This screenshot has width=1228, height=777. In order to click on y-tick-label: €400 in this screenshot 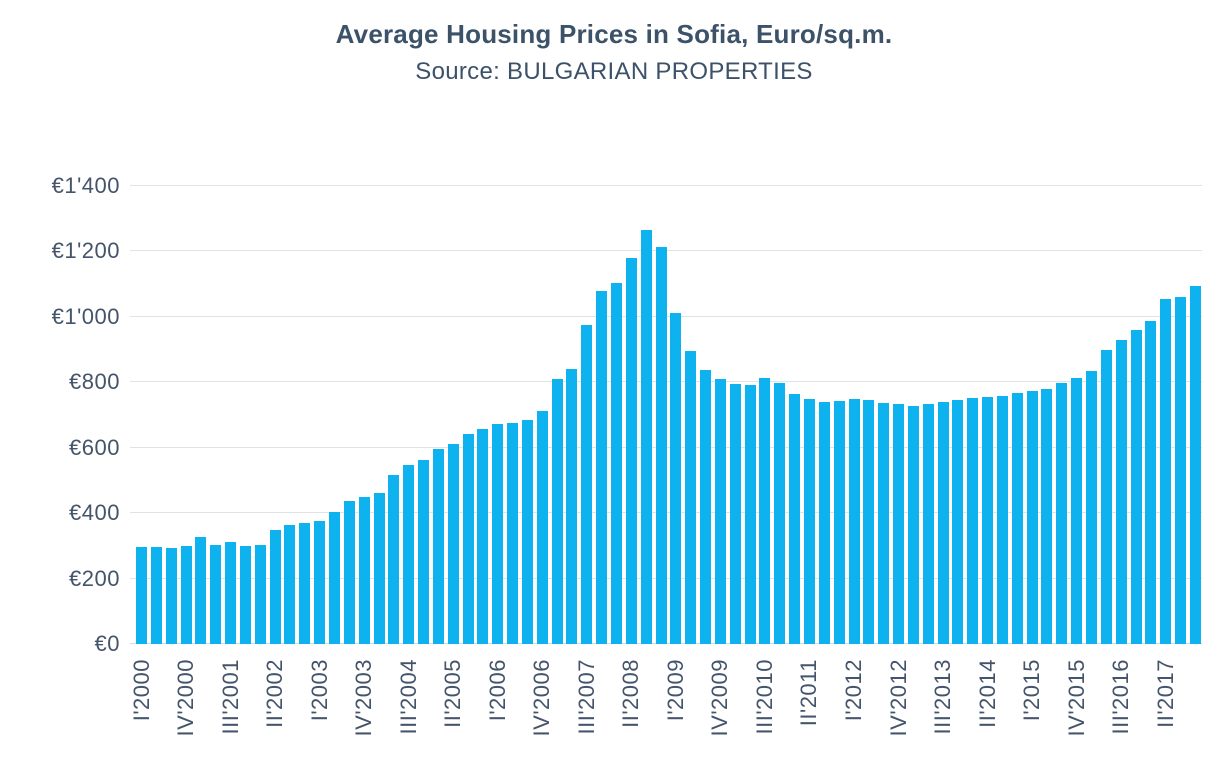, I will do `click(94, 513)`.